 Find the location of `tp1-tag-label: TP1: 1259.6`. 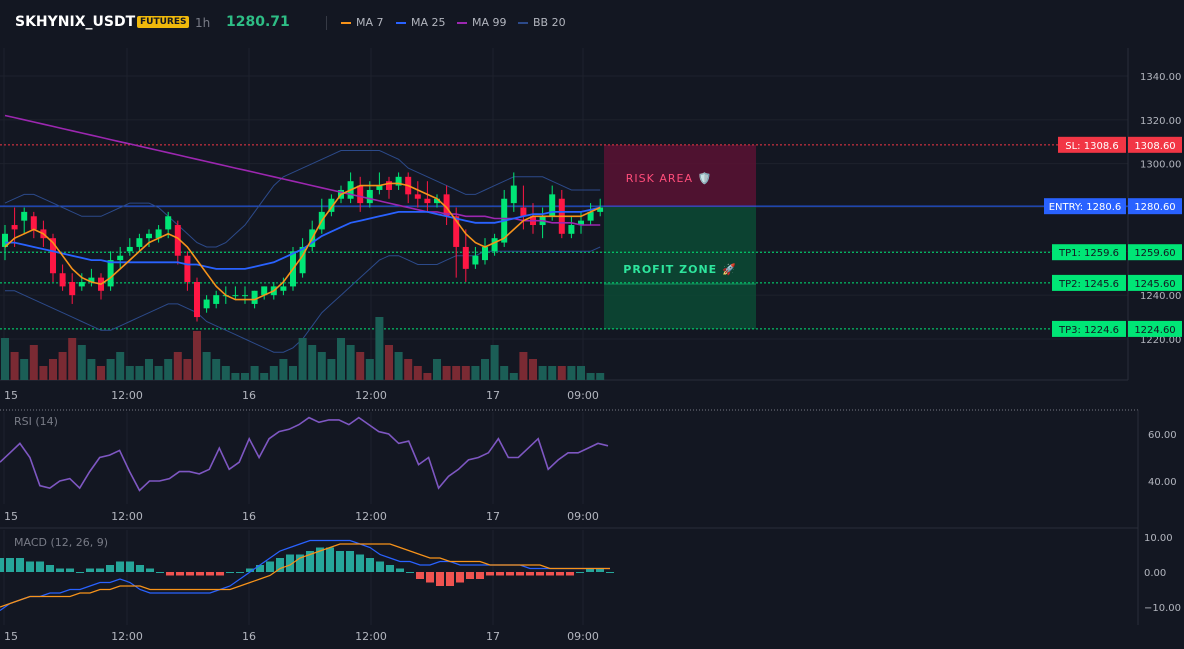

tp1-tag-label: TP1: 1259.6 is located at coordinates (1088, 253).